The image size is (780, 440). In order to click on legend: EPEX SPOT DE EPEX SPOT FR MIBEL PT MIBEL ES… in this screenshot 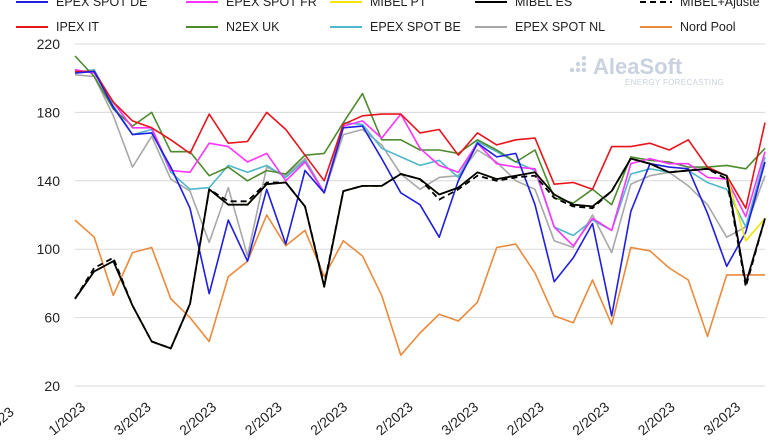, I will do `click(388, 17)`.